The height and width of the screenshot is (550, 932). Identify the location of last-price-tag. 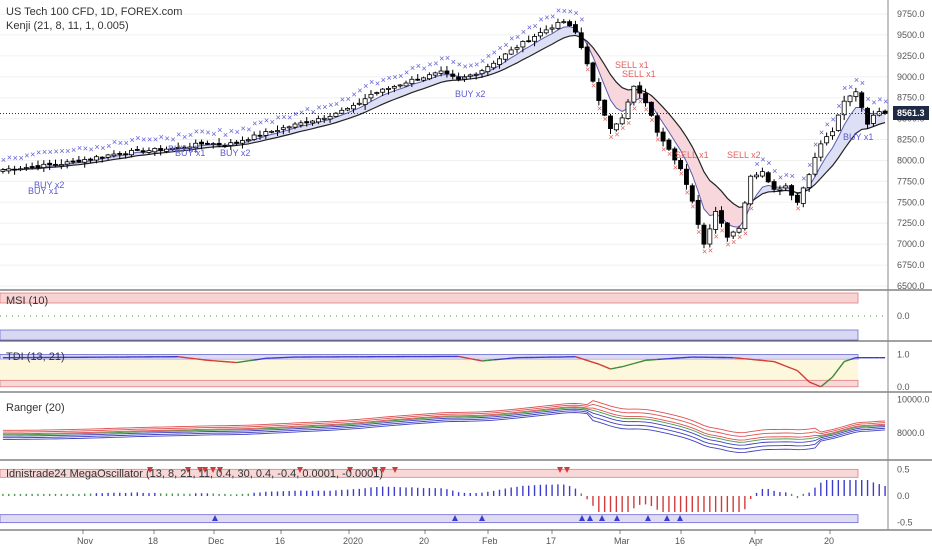
(911, 113).